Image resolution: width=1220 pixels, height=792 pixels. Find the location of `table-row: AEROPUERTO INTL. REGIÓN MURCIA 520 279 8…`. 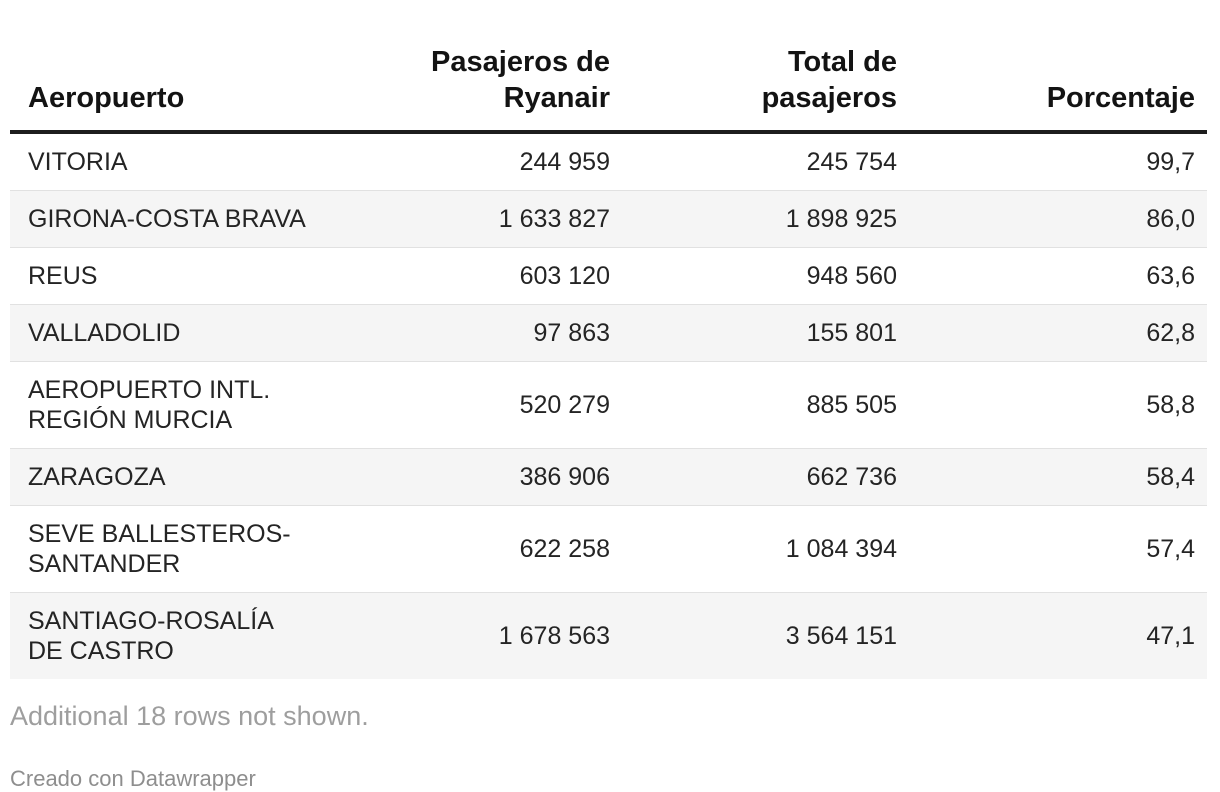

table-row: AEROPUERTO INTL. REGIÓN MURCIA 520 279 8… is located at coordinates (608, 405).